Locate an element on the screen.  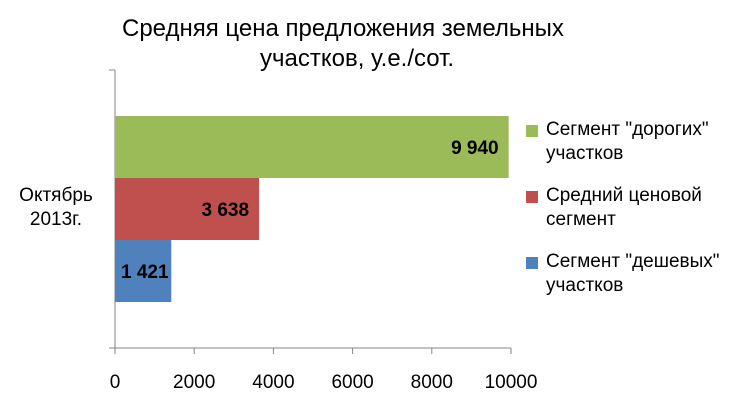
legend-swatch-expensive is located at coordinates (532, 131).